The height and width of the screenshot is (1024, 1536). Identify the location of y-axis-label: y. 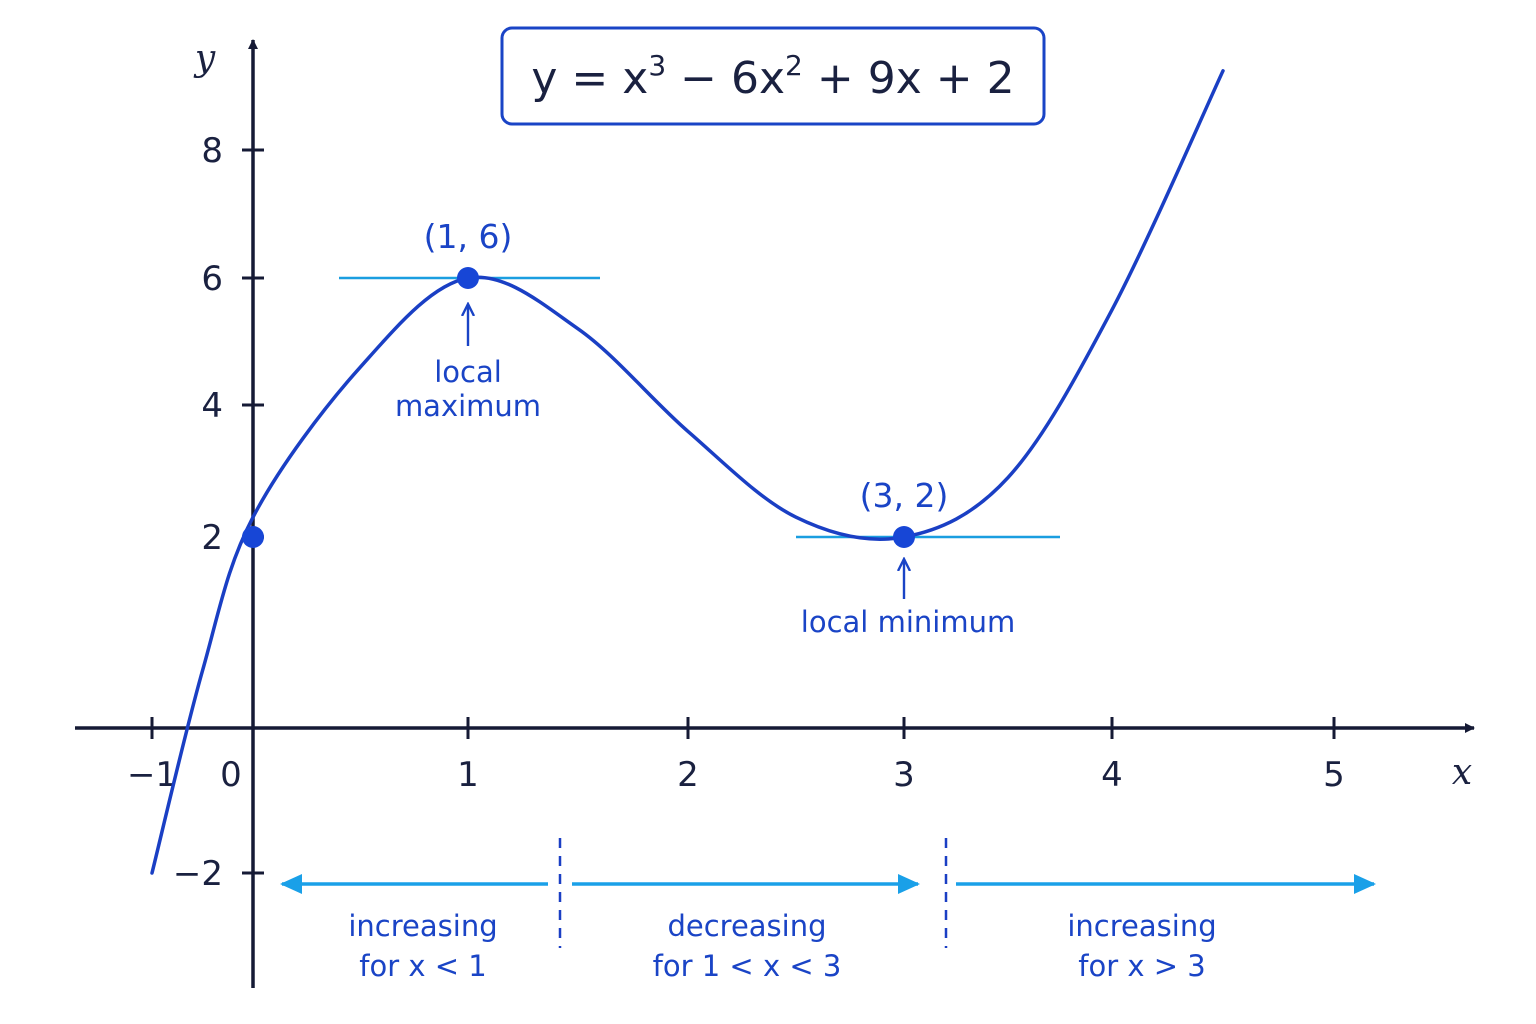
(204, 58).